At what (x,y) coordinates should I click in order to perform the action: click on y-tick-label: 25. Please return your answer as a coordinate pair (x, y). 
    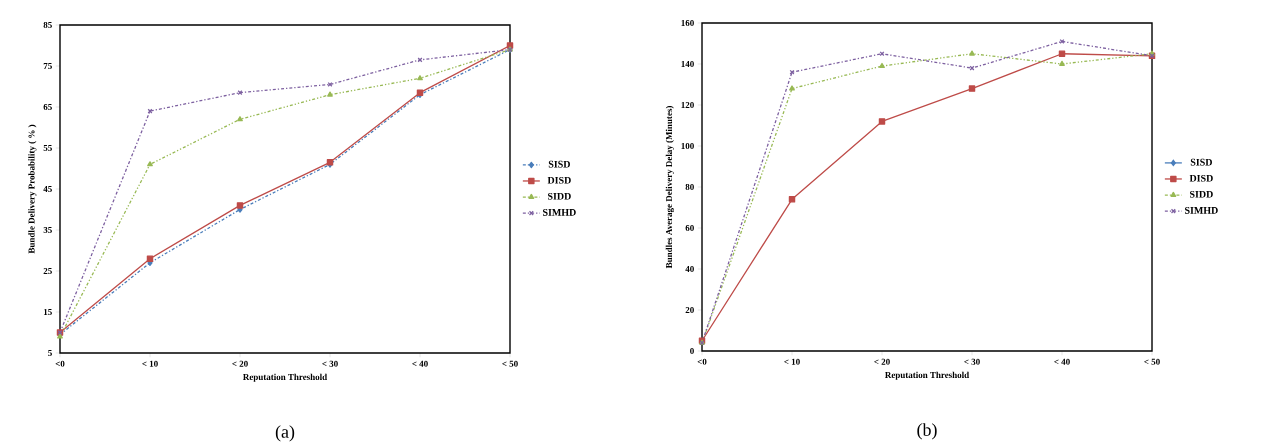
    Looking at the image, I should click on (47, 271).